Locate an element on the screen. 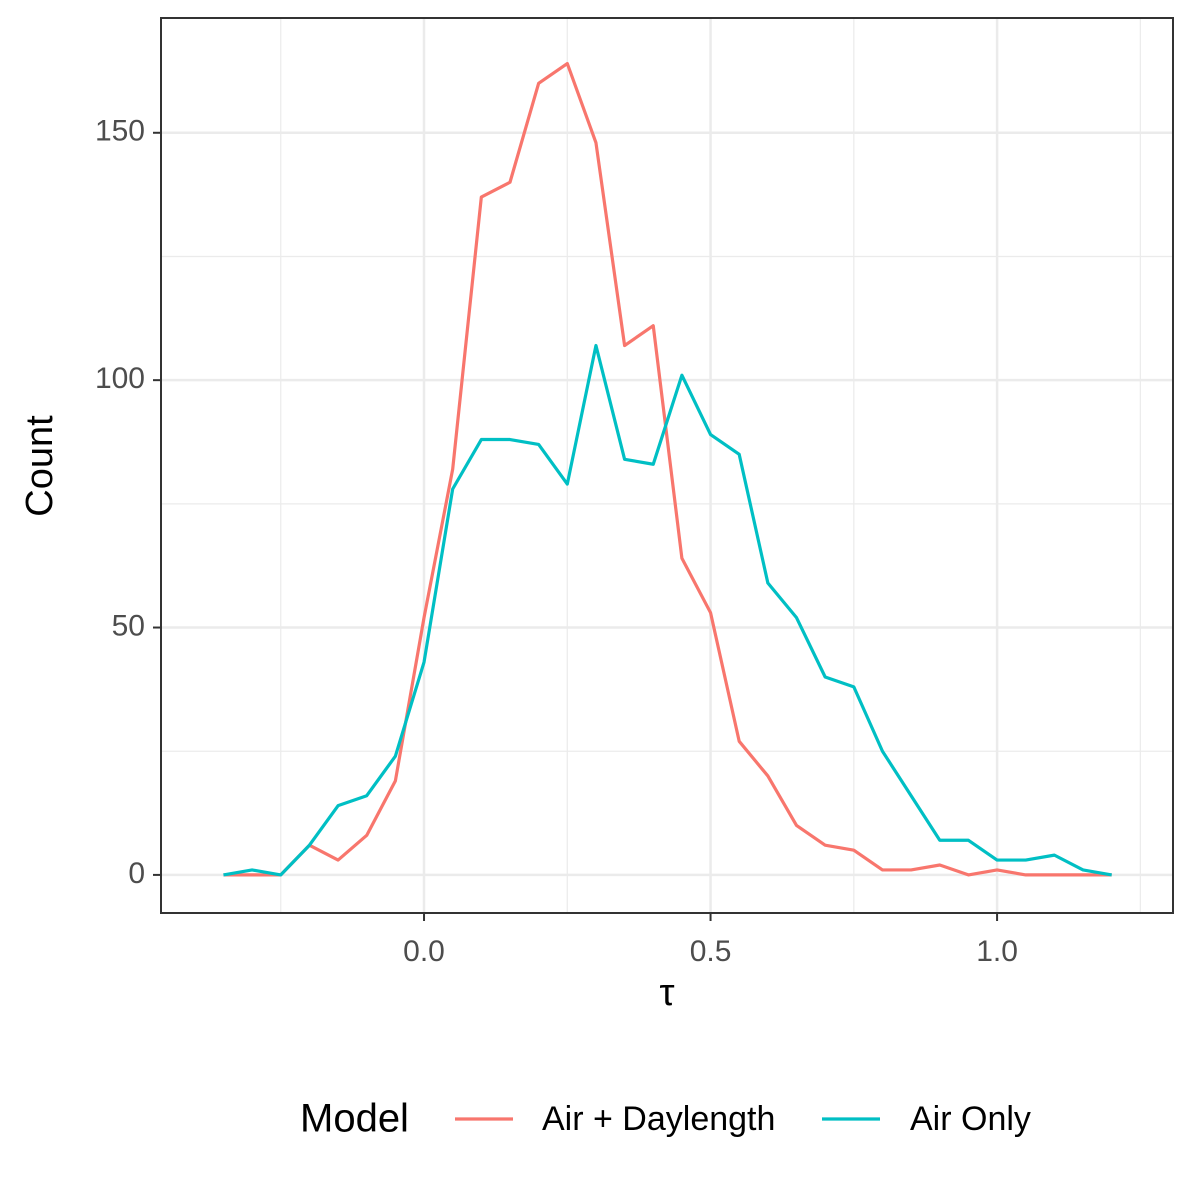  legend-label: Air Only is located at coordinates (970, 1119).